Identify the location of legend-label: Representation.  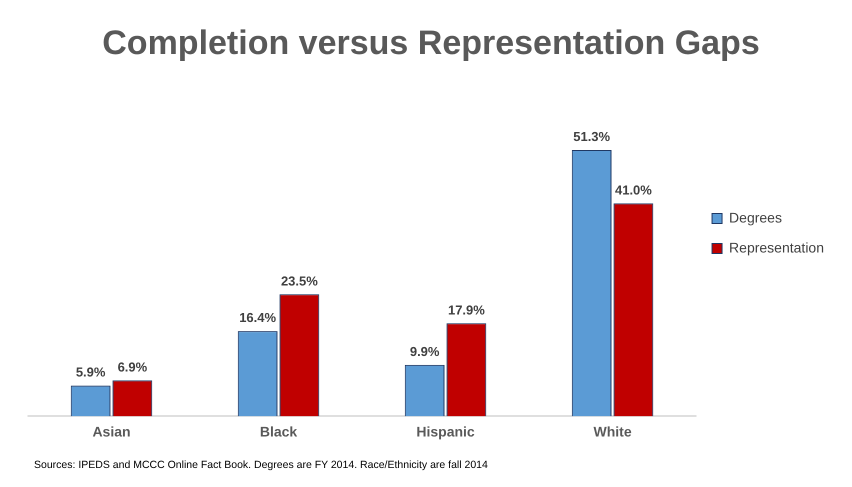
(776, 247).